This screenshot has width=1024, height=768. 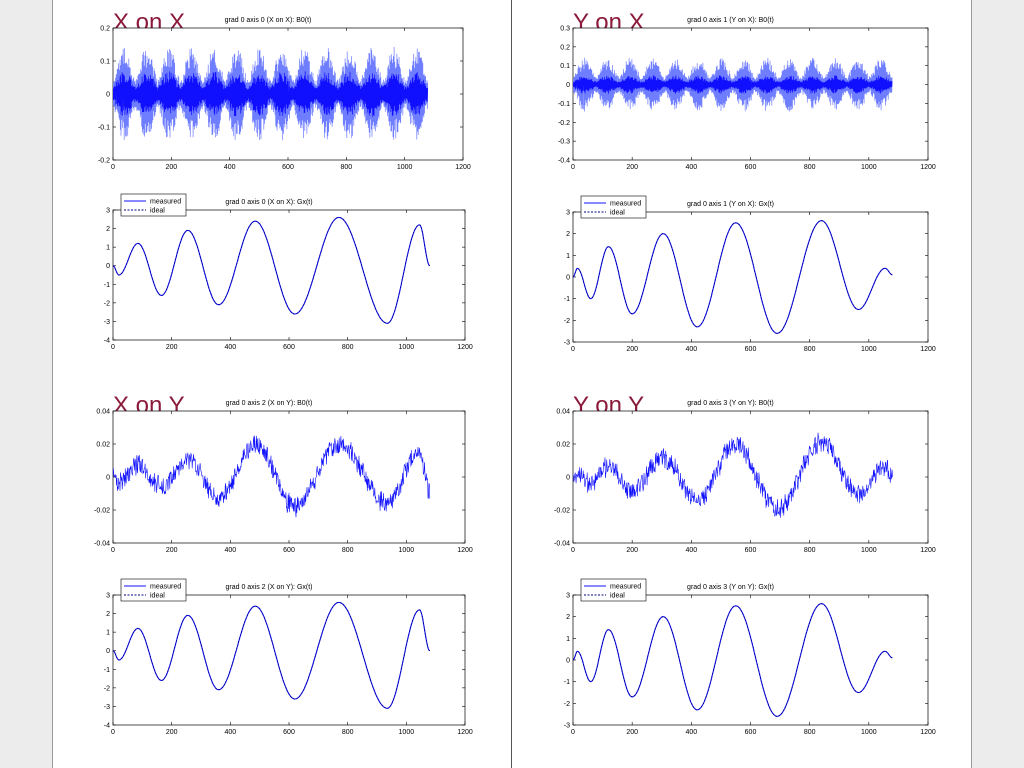 I want to click on plot-title: grad 0 axis 0 (X on X): Gx(t), so click(x=268, y=202).